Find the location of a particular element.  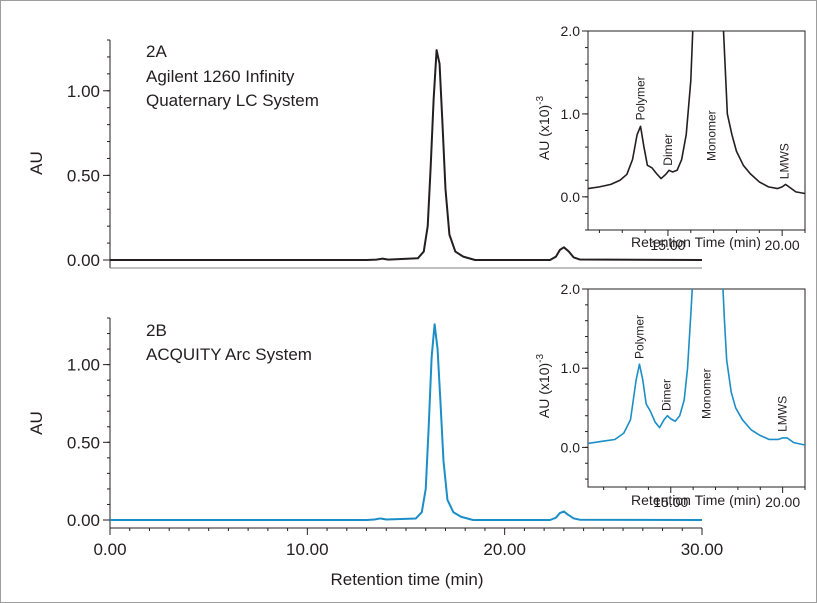

x-axis-title: Retention time (min) is located at coordinates (406, 579).